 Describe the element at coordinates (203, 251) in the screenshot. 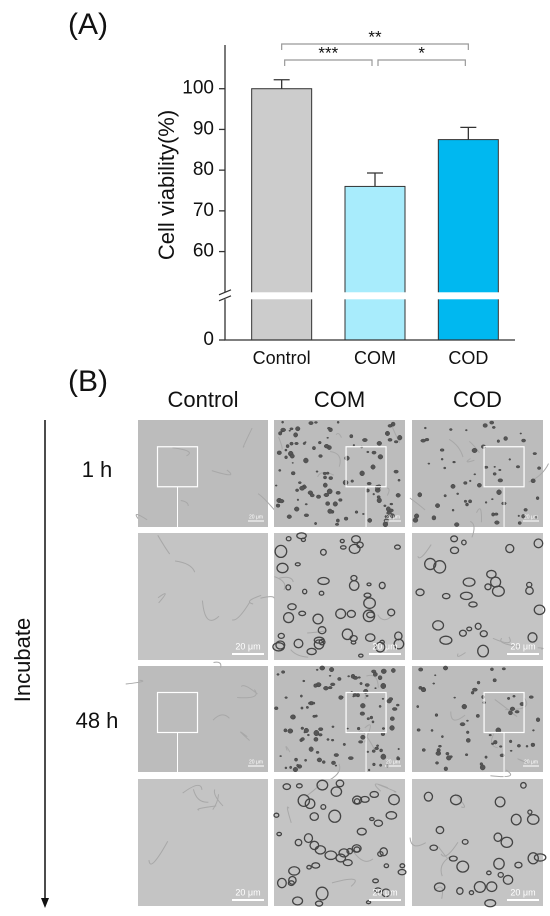

I see `y-tick-label: 60` at that location.